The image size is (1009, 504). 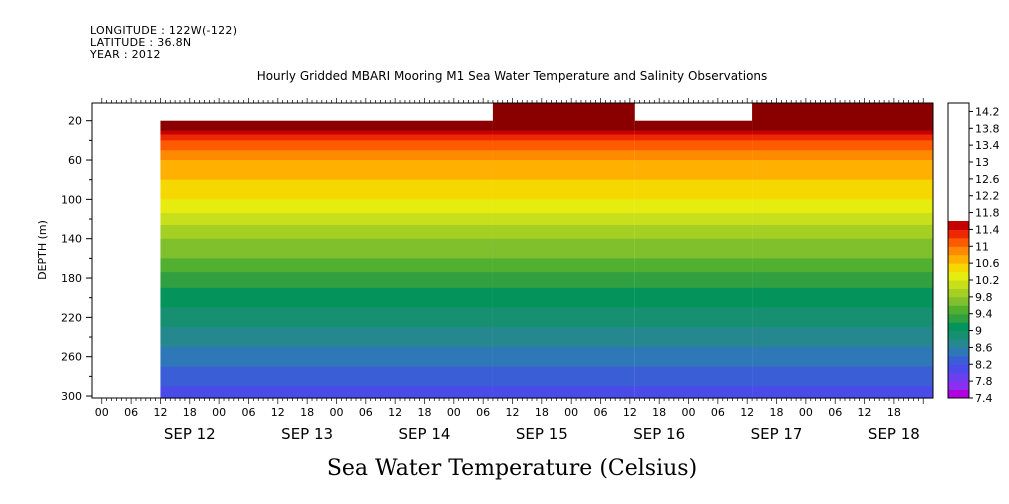 I want to click on colorbar-frame, so click(x=958, y=250).